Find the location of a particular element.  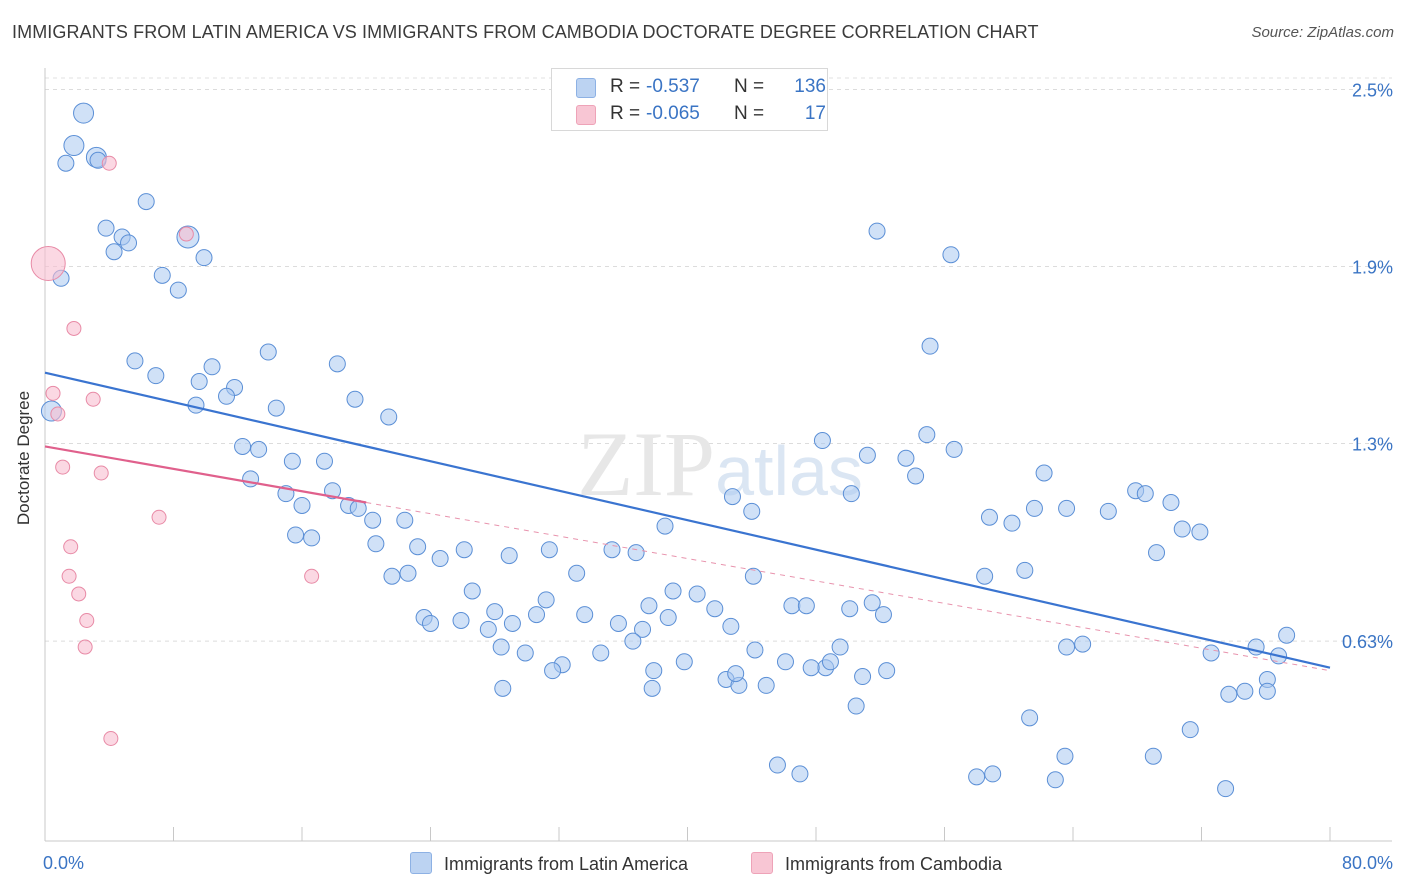

y-tick-label: 2.5% is located at coordinates (1372, 91).